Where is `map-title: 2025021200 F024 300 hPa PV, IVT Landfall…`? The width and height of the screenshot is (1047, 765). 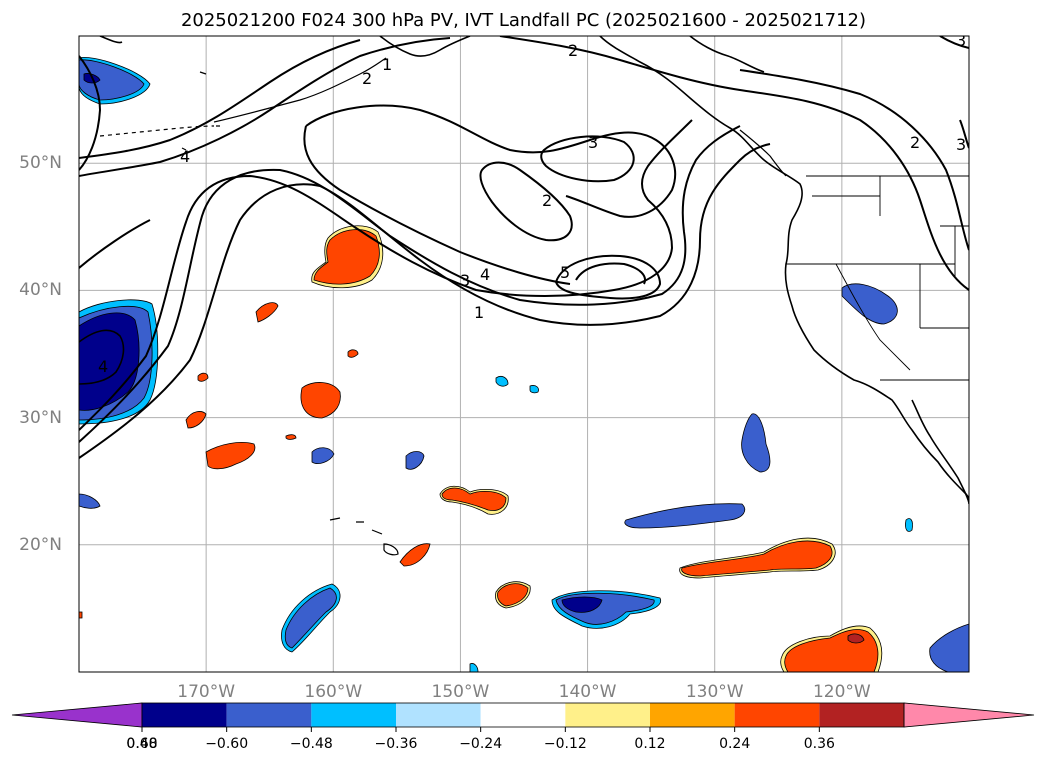 map-title: 2025021200 F024 300 hPa PV, IVT Landfall… is located at coordinates (523, 20).